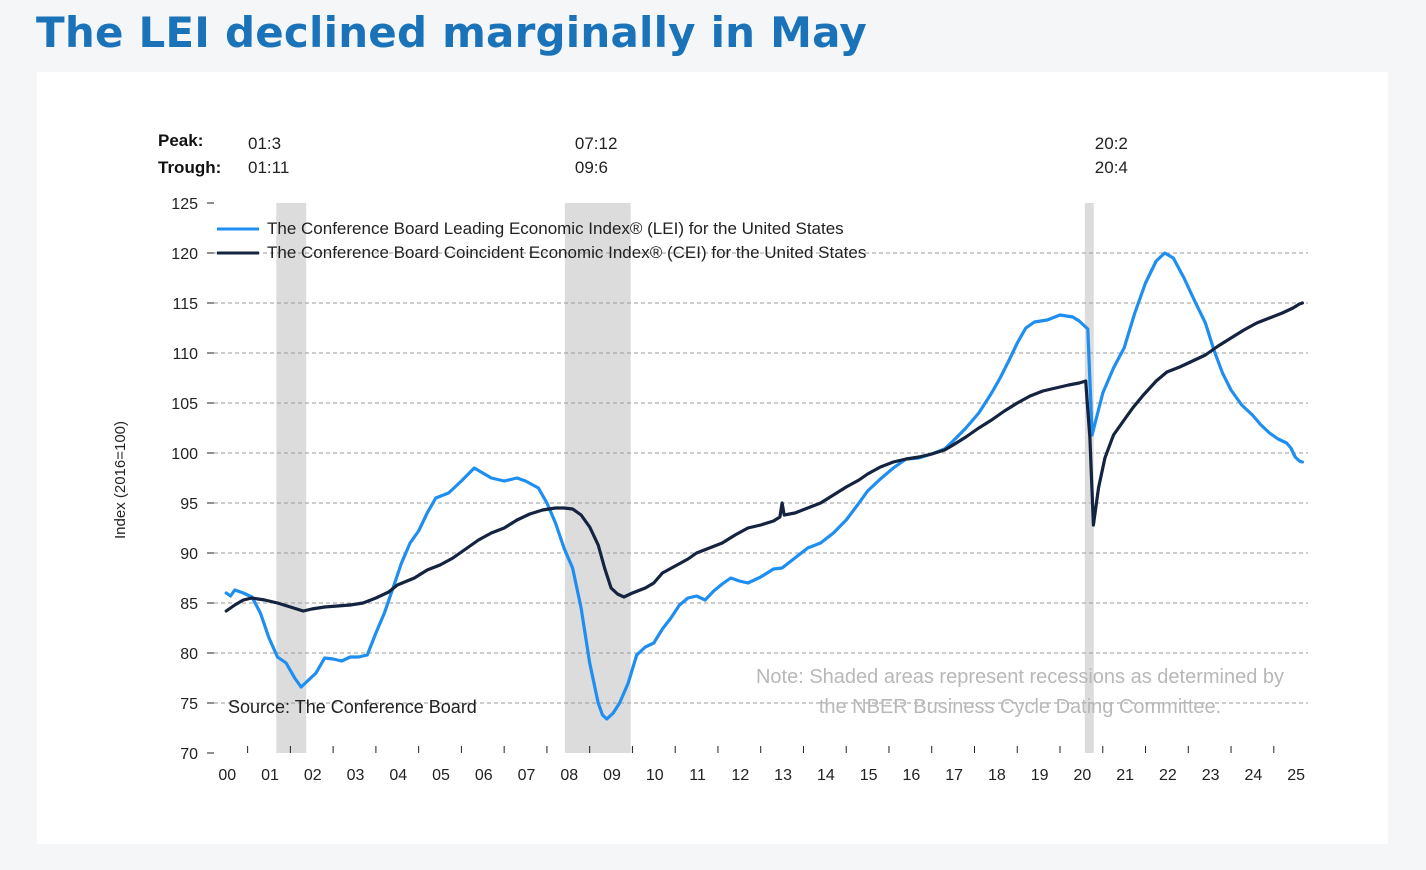 The width and height of the screenshot is (1426, 870). What do you see at coordinates (270, 775) in the screenshot?
I see `x-tick-label: 01` at bounding box center [270, 775].